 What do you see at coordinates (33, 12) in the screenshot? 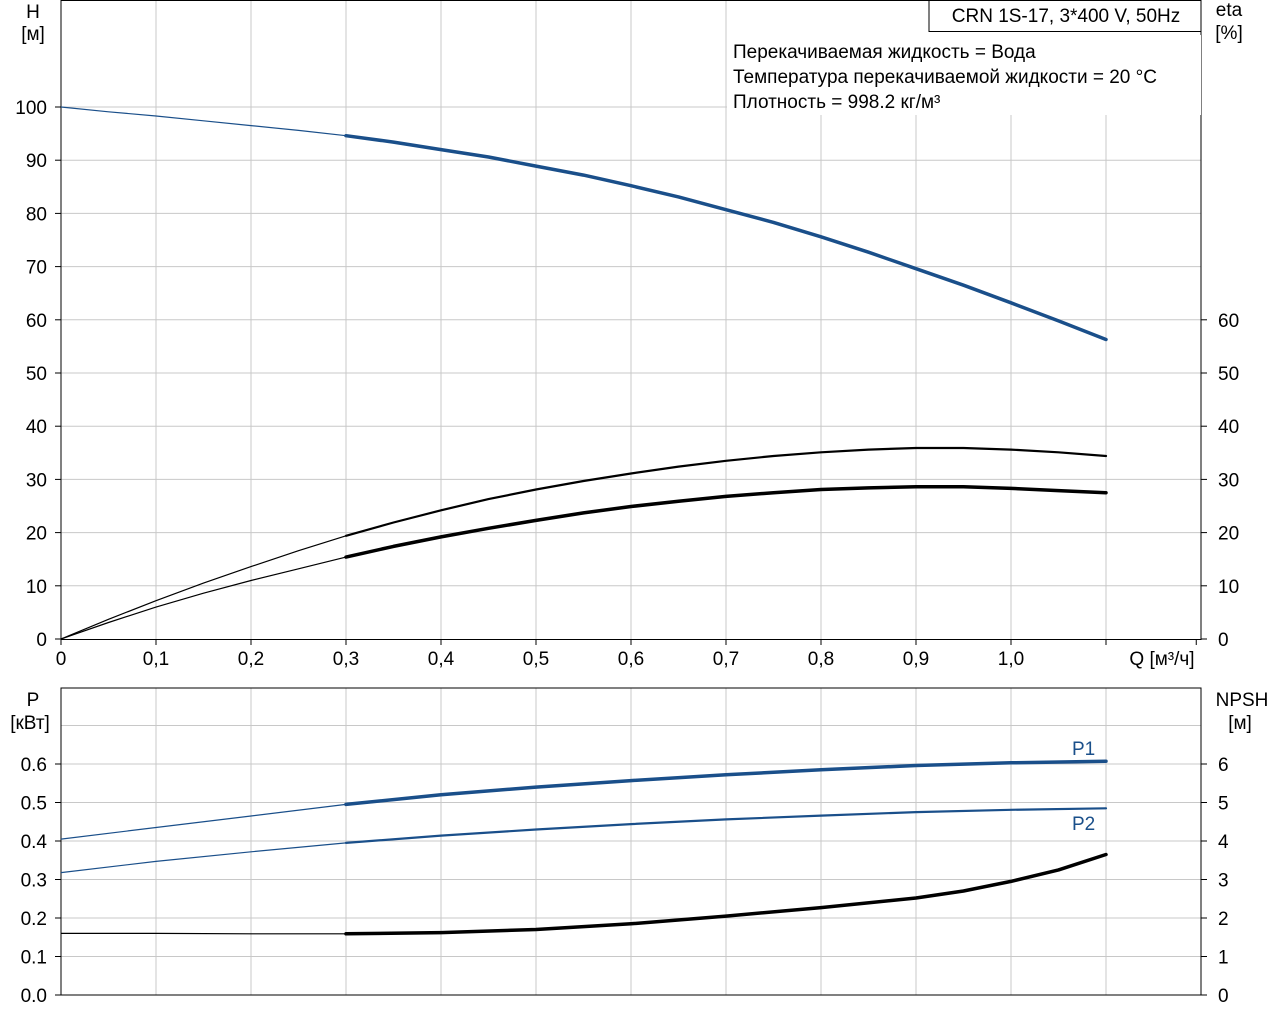
I see `top-left-axis-name: H` at bounding box center [33, 12].